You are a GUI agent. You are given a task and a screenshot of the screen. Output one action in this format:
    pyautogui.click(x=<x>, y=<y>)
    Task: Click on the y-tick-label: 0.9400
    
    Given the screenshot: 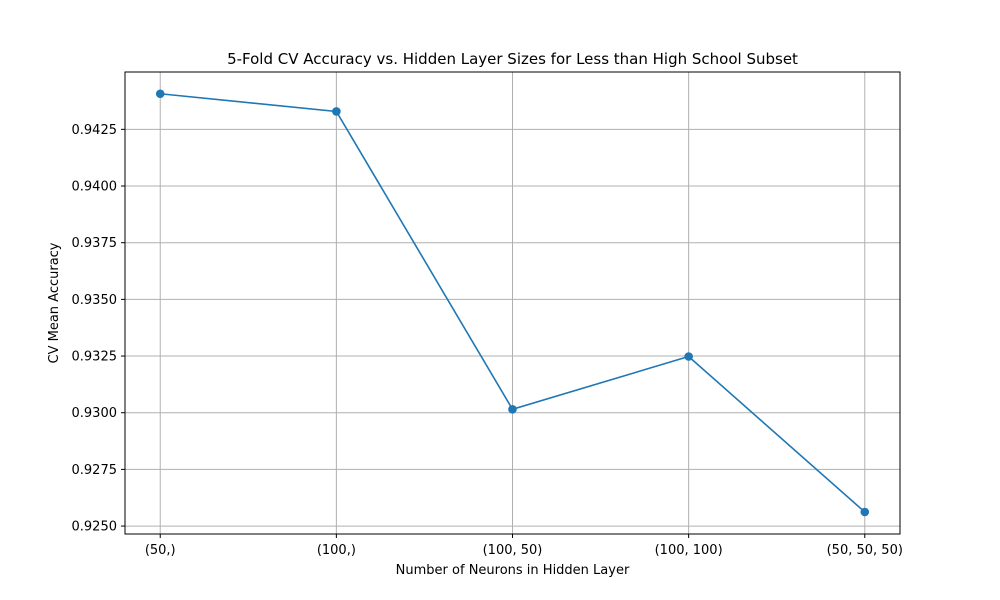 What is the action you would take?
    pyautogui.click(x=95, y=187)
    